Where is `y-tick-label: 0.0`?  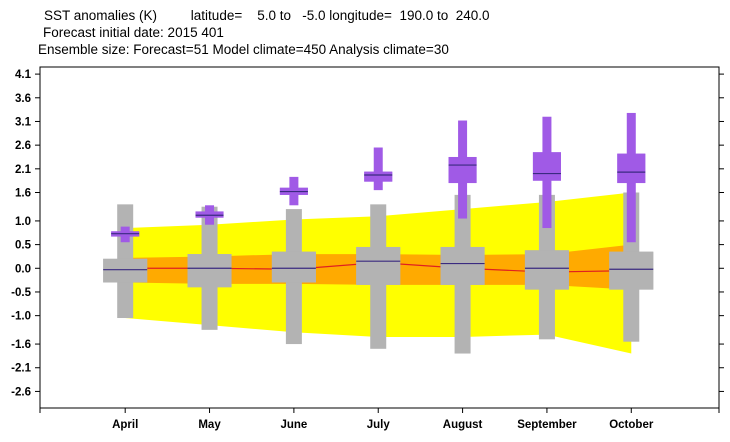 y-tick-label: 0.0 is located at coordinates (23, 269).